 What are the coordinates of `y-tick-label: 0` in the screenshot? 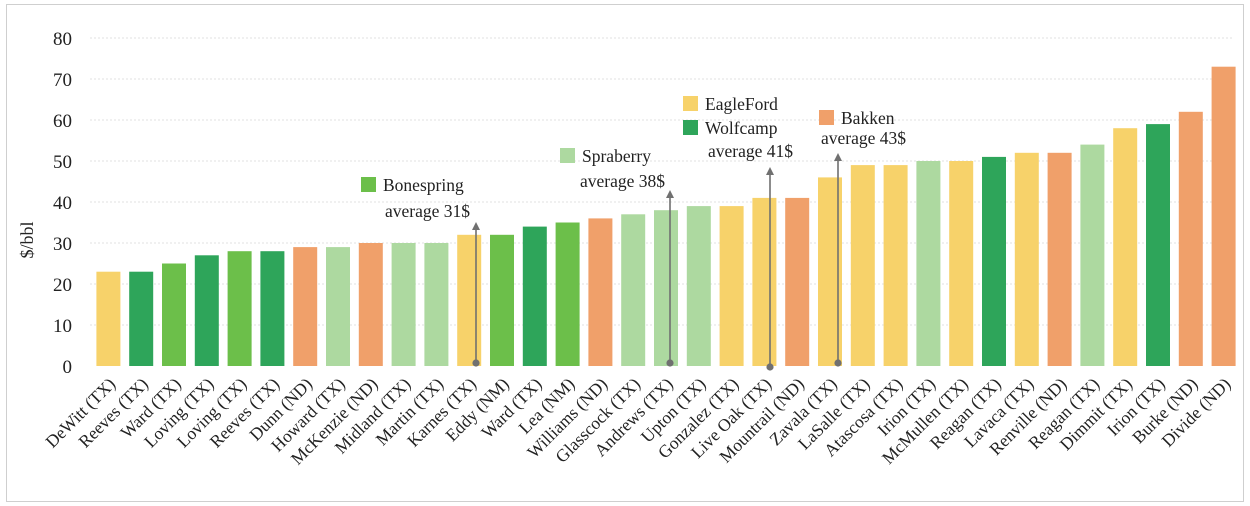 It's located at (68, 367).